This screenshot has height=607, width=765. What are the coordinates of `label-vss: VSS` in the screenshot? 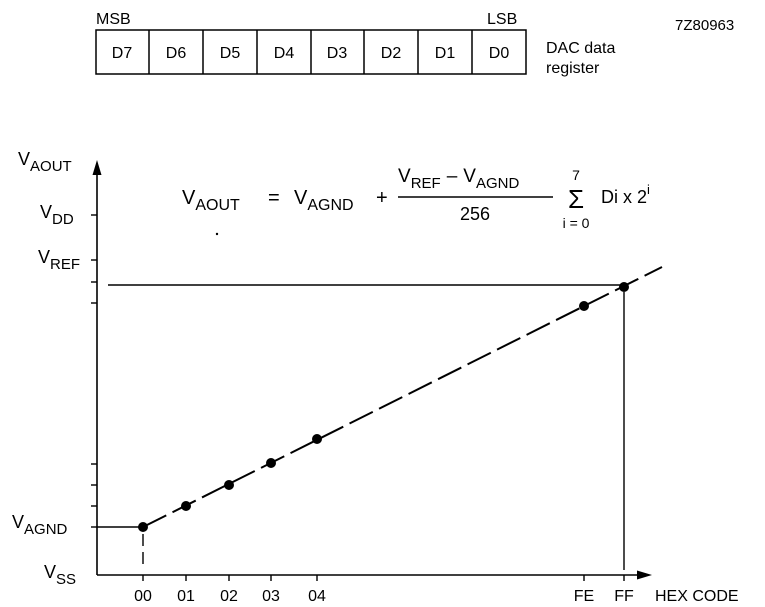 It's located at (60, 575).